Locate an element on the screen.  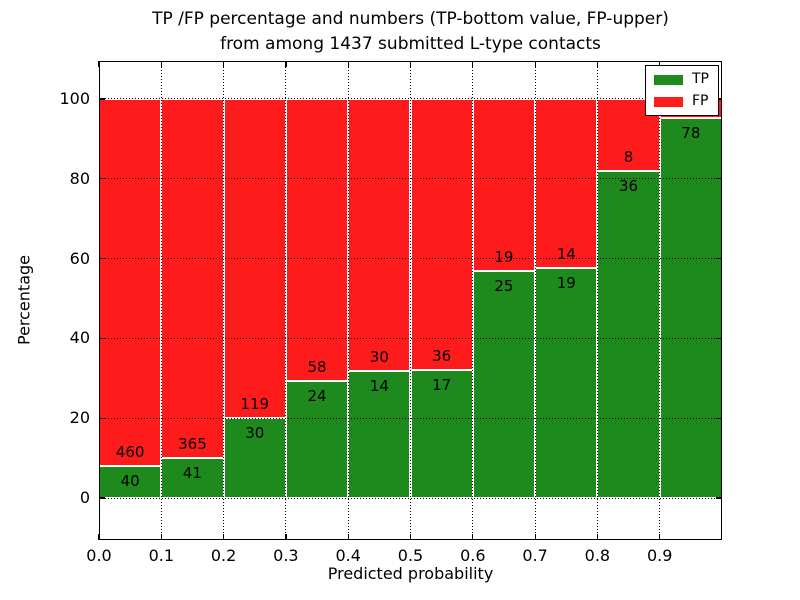
y-tick-label: 80 is located at coordinates (79, 178).